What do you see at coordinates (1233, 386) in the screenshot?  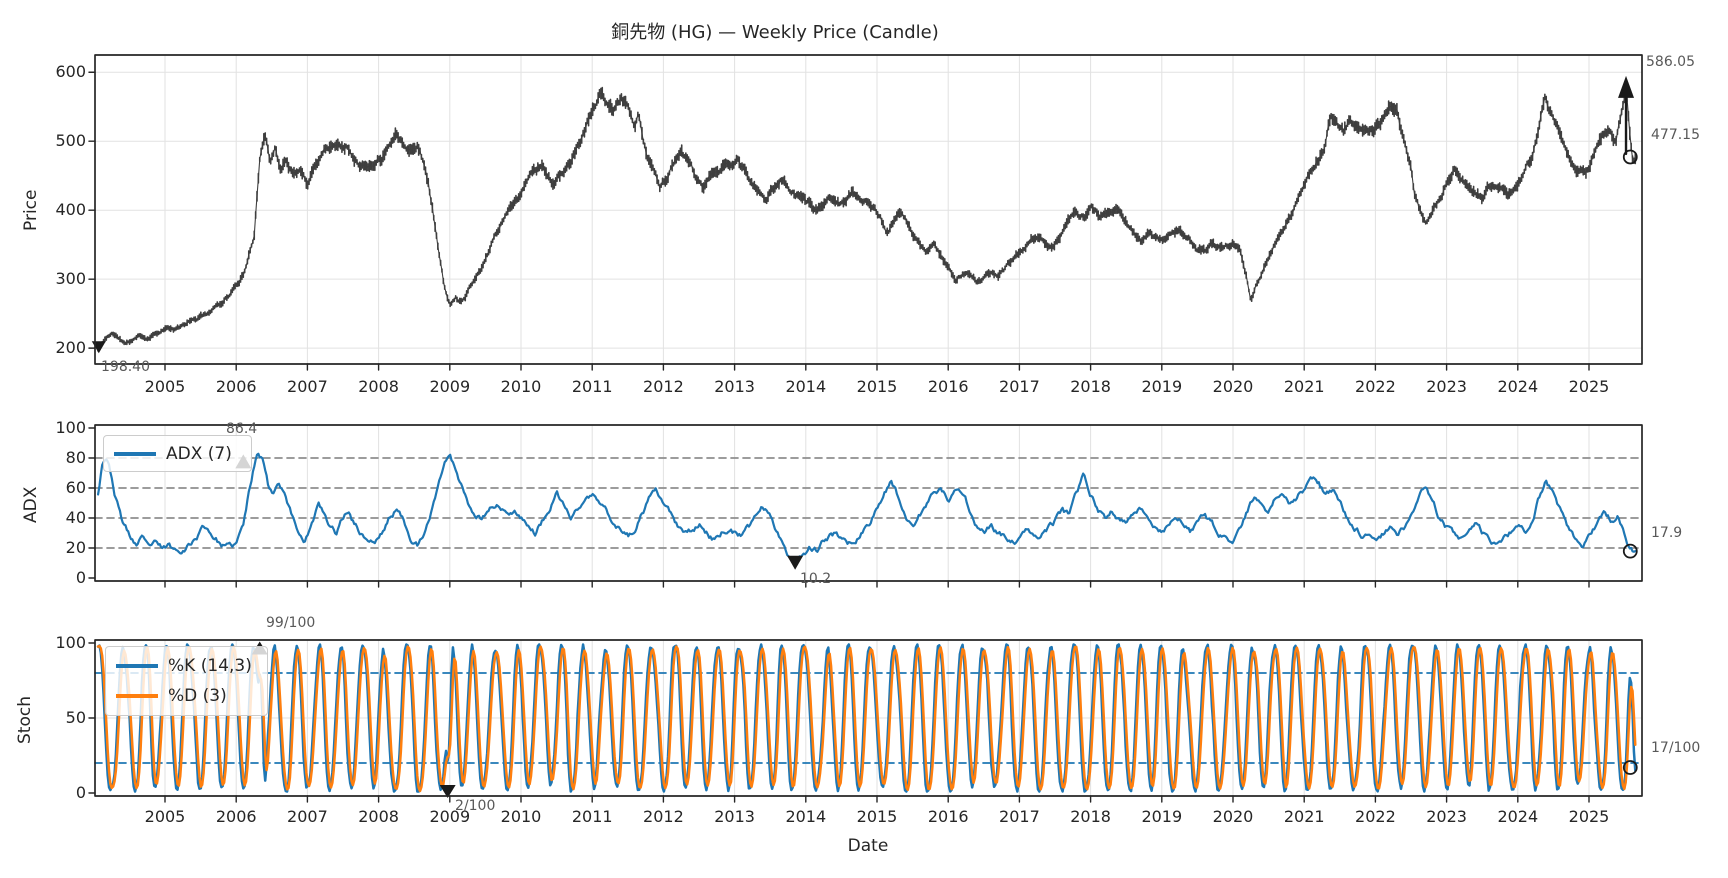 I see `price-x-tick-label: 2020` at bounding box center [1233, 386].